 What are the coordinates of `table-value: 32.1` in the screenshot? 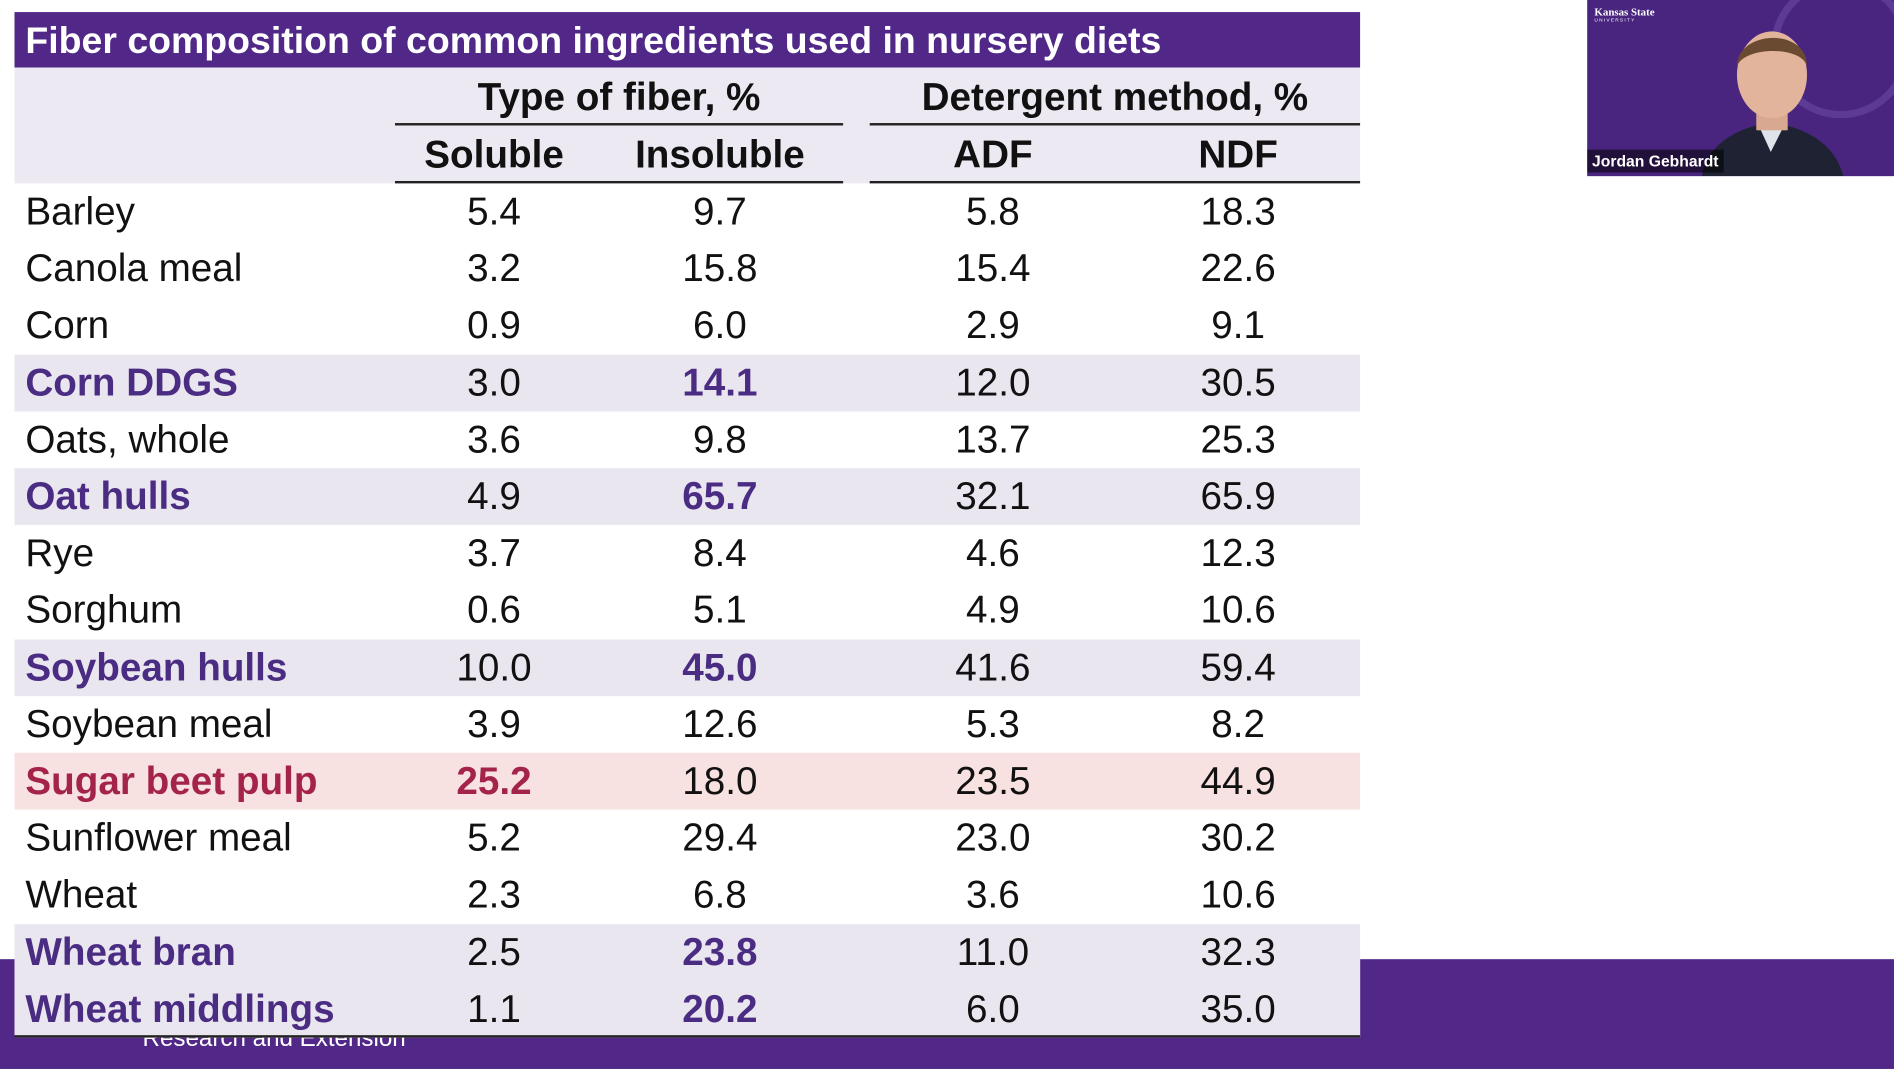 It's located at (993, 496).